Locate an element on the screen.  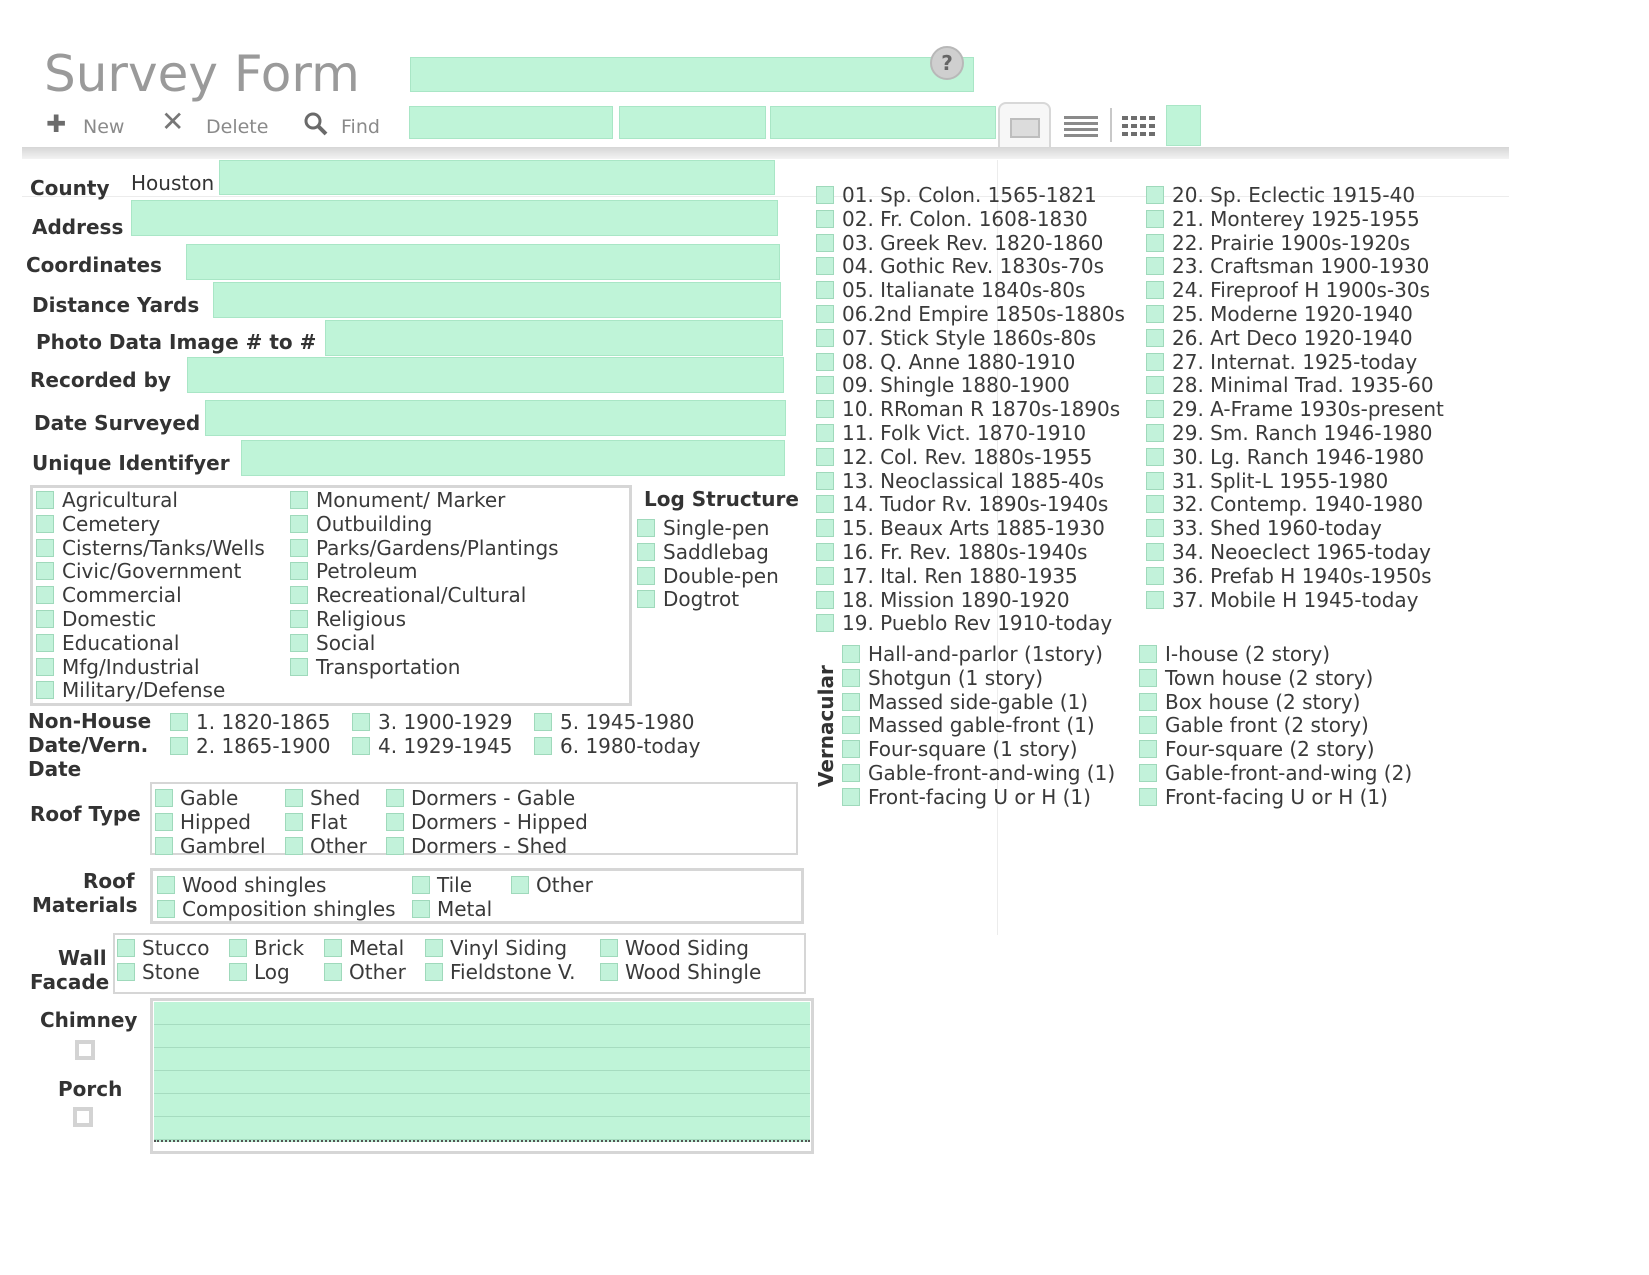
style-16-checkbox is located at coordinates (1155, 575).